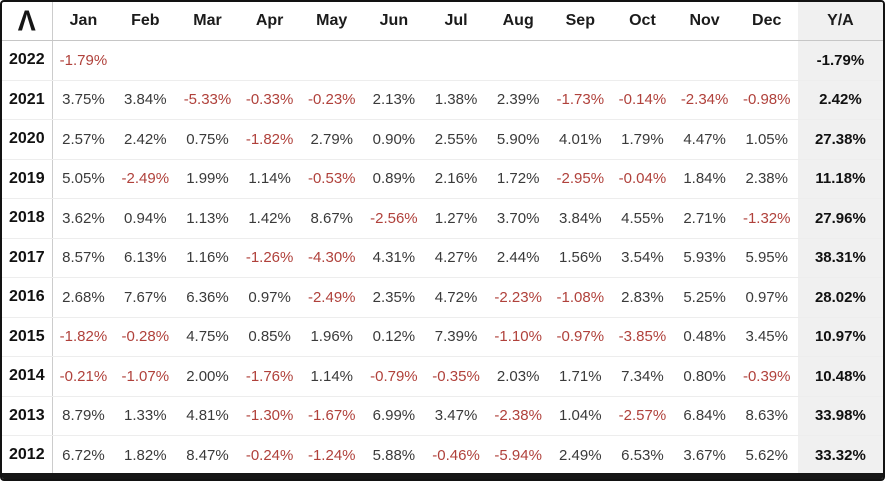 This screenshot has width=885, height=481. What do you see at coordinates (207, 179) in the screenshot?
I see `return-cell-2019-mar: 1.99%` at bounding box center [207, 179].